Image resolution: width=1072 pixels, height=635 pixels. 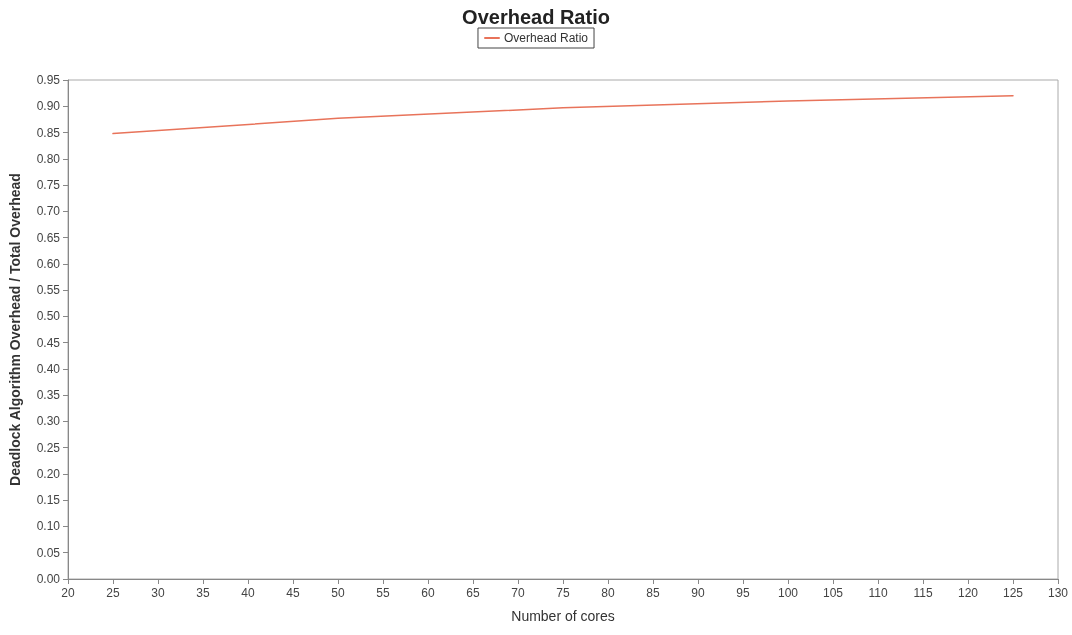 I want to click on x-tick-label: 60, so click(x=428, y=593).